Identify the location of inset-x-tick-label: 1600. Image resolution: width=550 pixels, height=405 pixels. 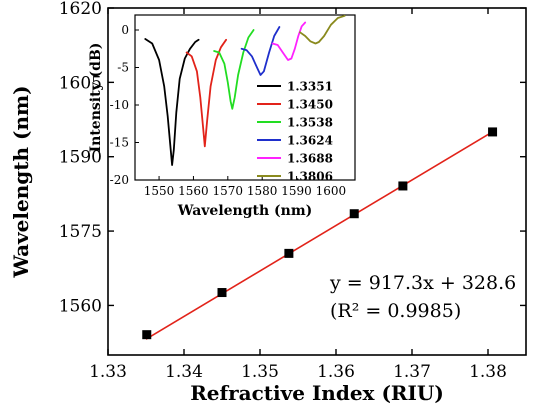
(331, 191).